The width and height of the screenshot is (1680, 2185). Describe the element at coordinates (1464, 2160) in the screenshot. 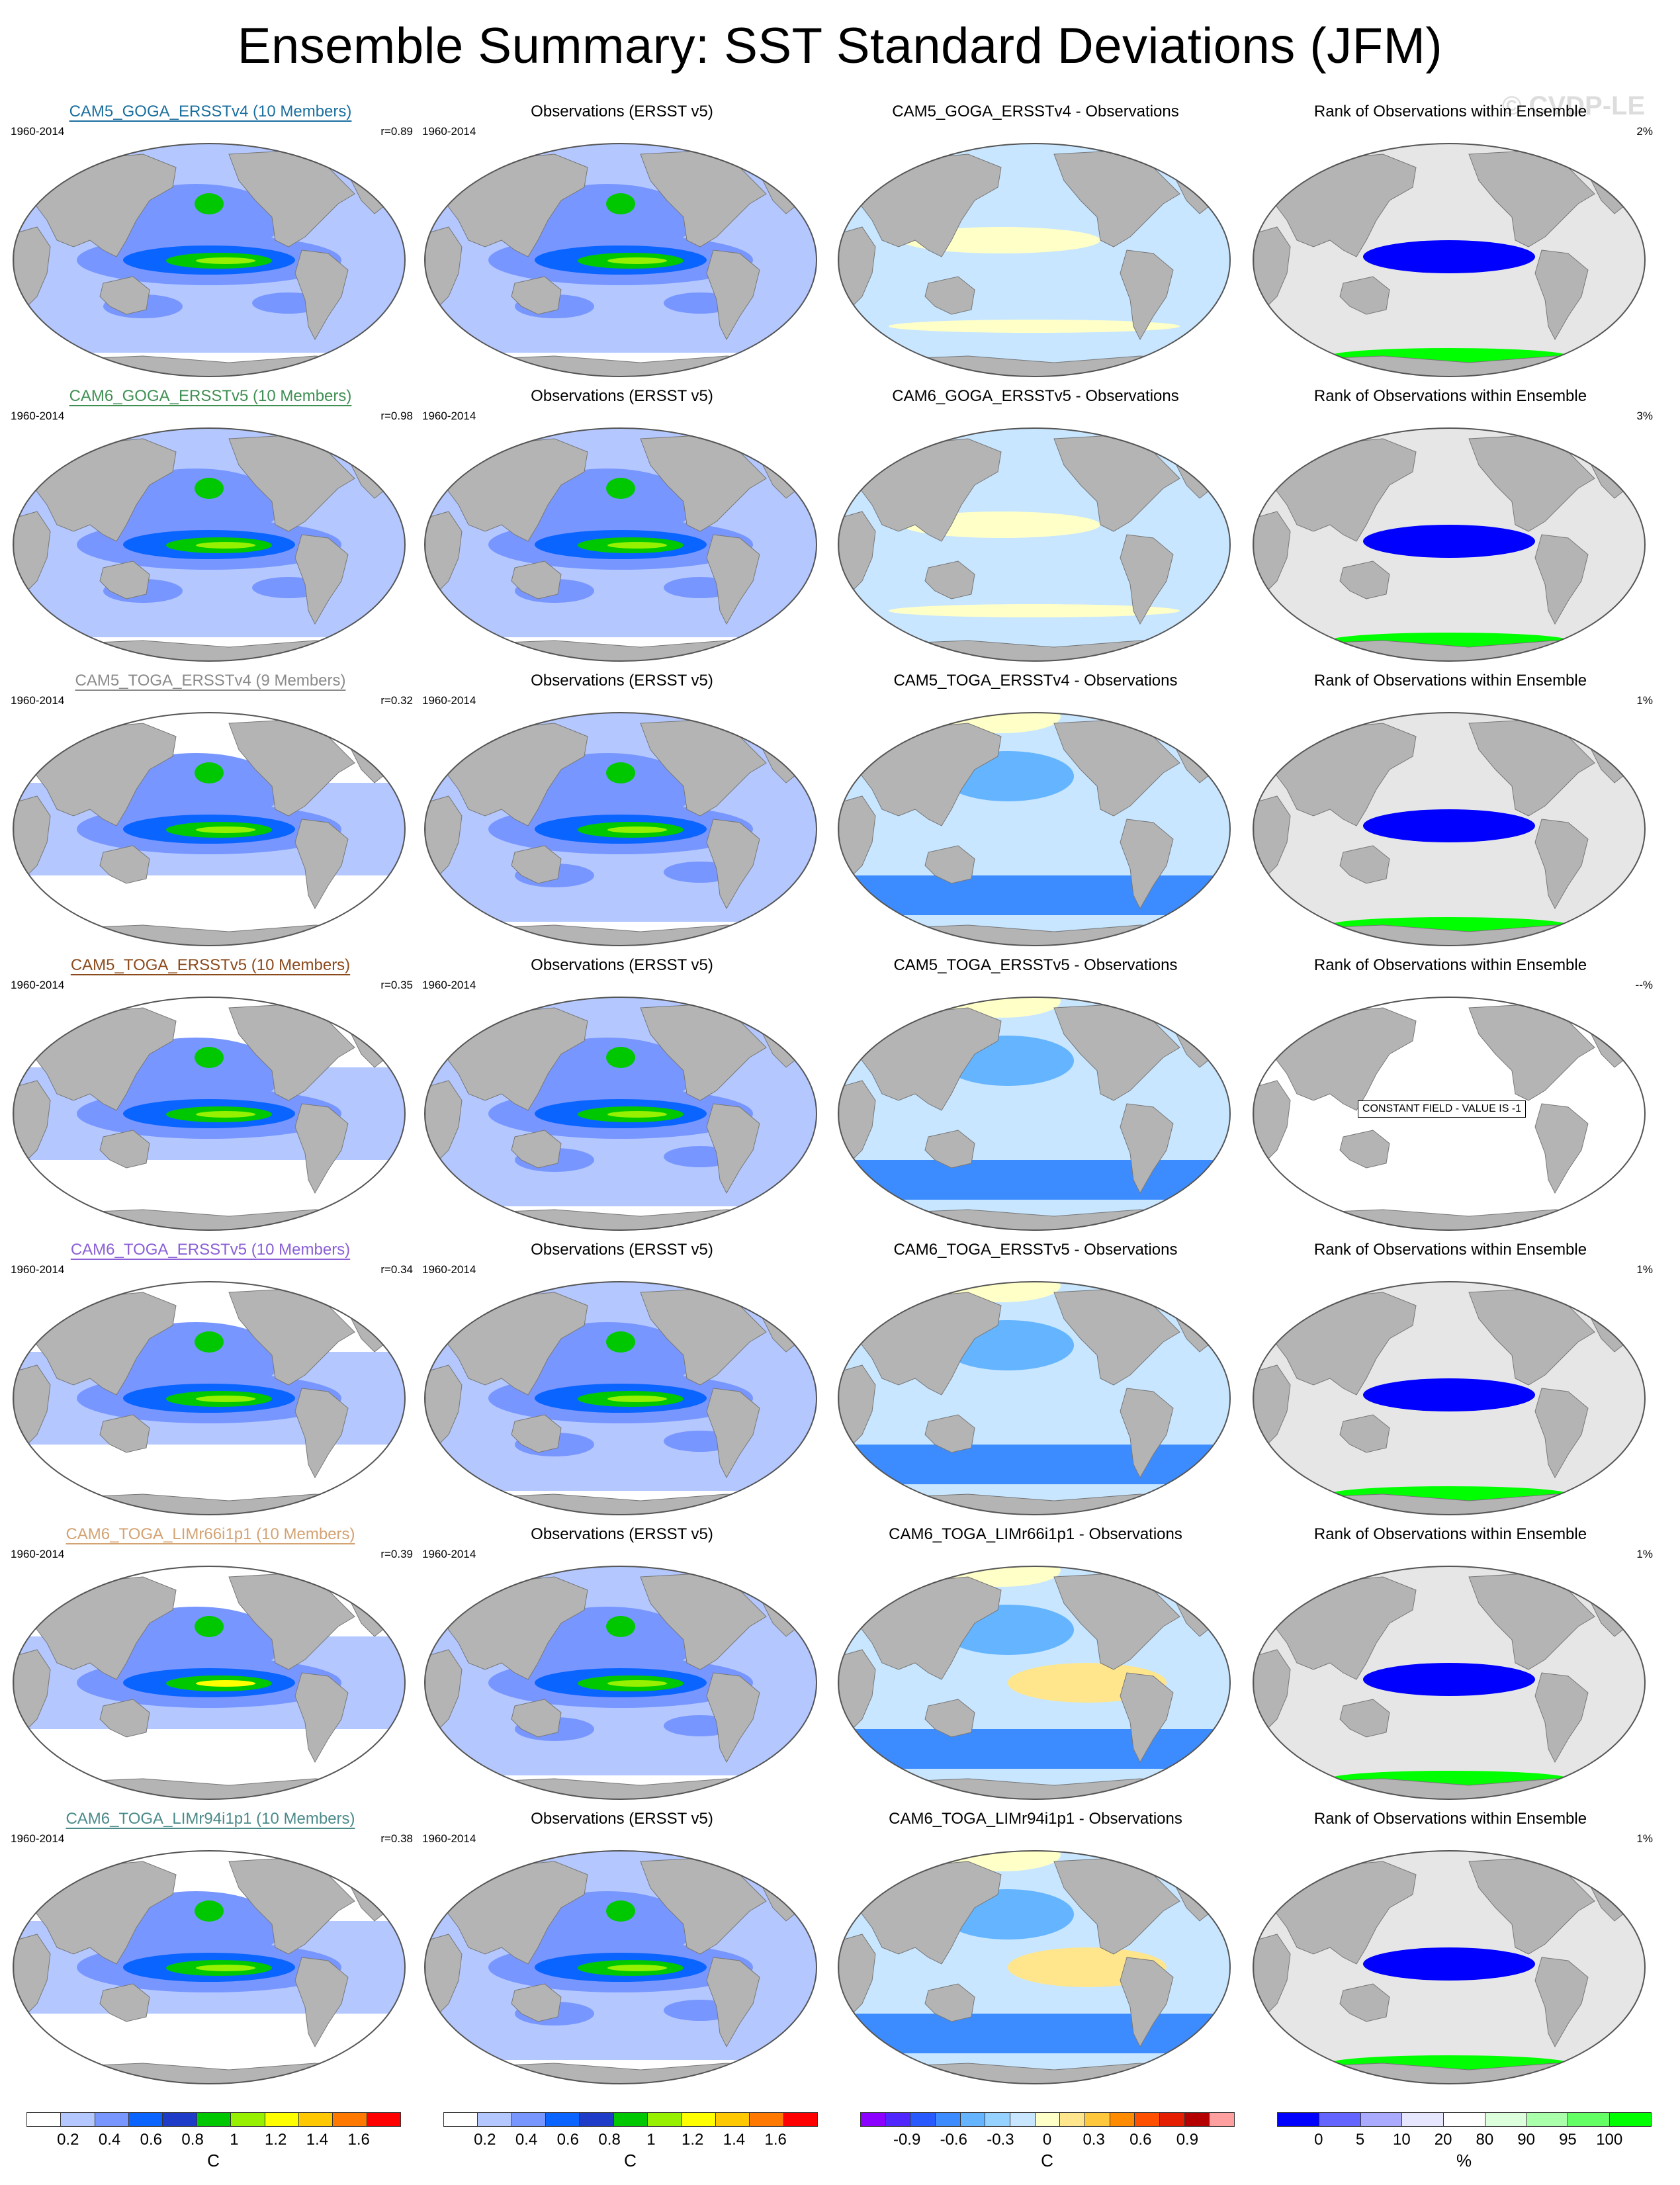

I see `colorbar-unit-label: %` at that location.